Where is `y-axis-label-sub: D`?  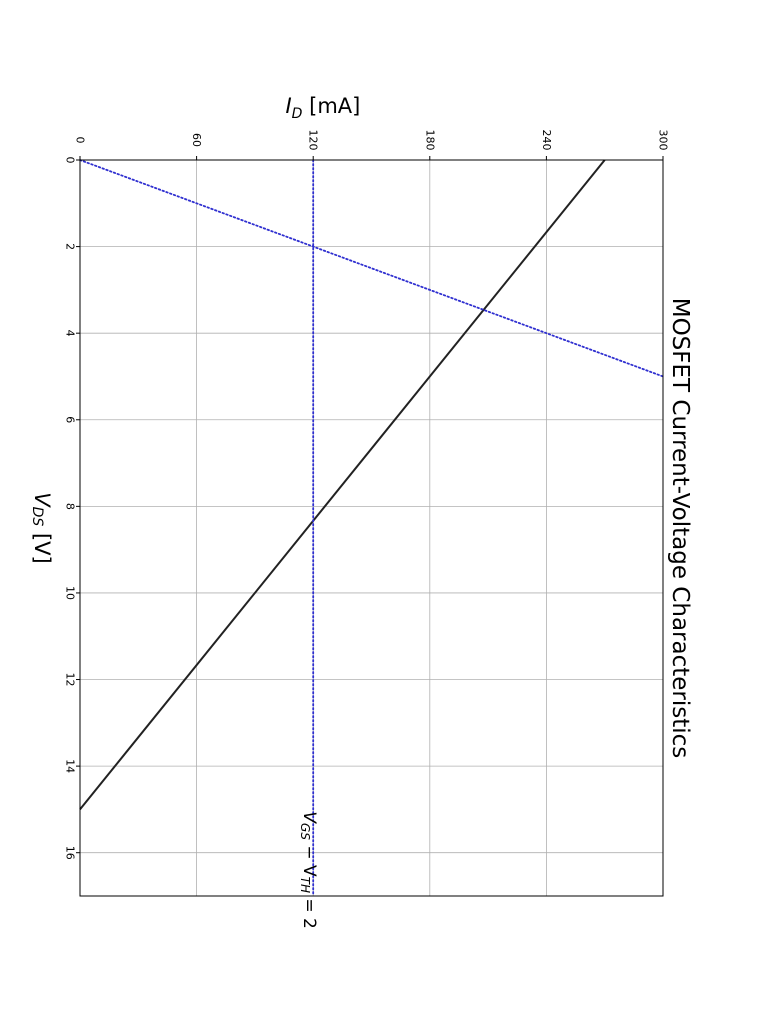 y-axis-label-sub: D is located at coordinates (297, 114).